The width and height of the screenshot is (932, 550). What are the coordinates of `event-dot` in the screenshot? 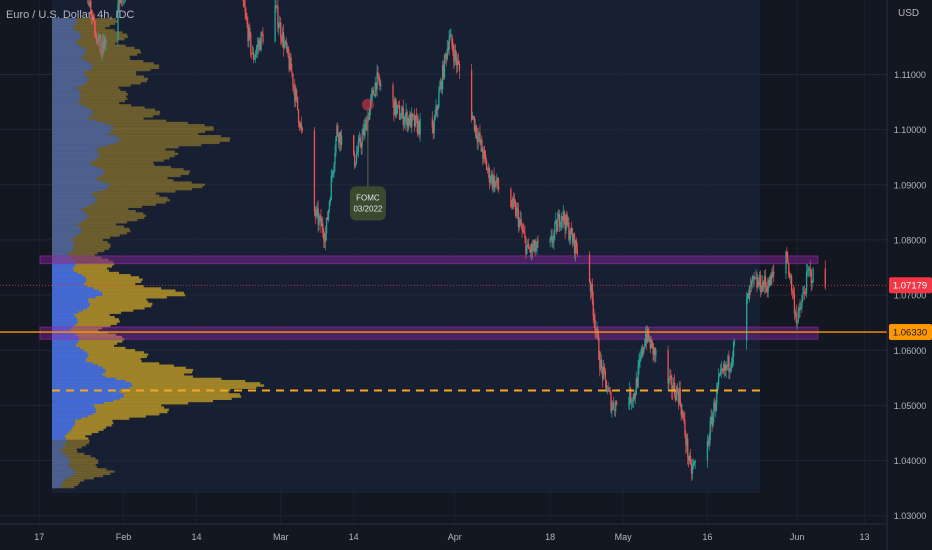 It's located at (367, 104).